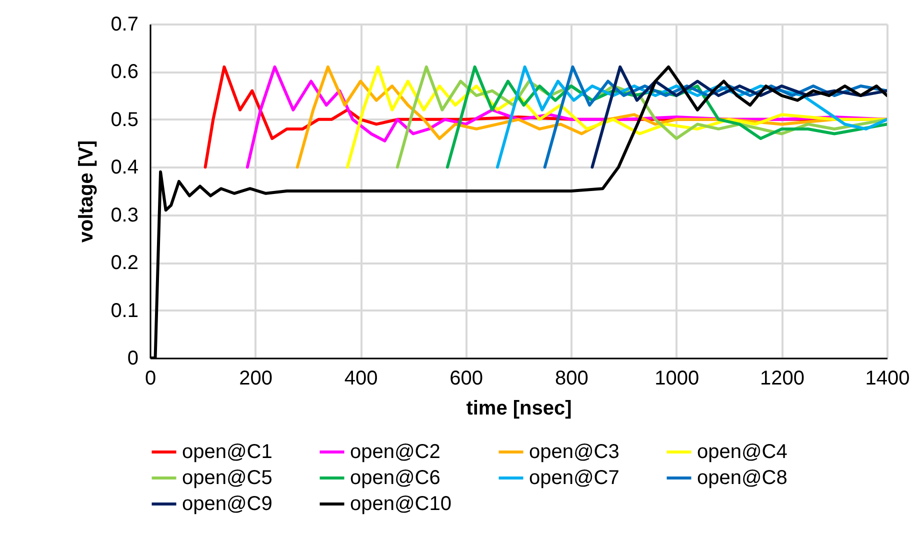 This screenshot has height=559, width=920. I want to click on legend-label: open@C9, so click(227, 504).